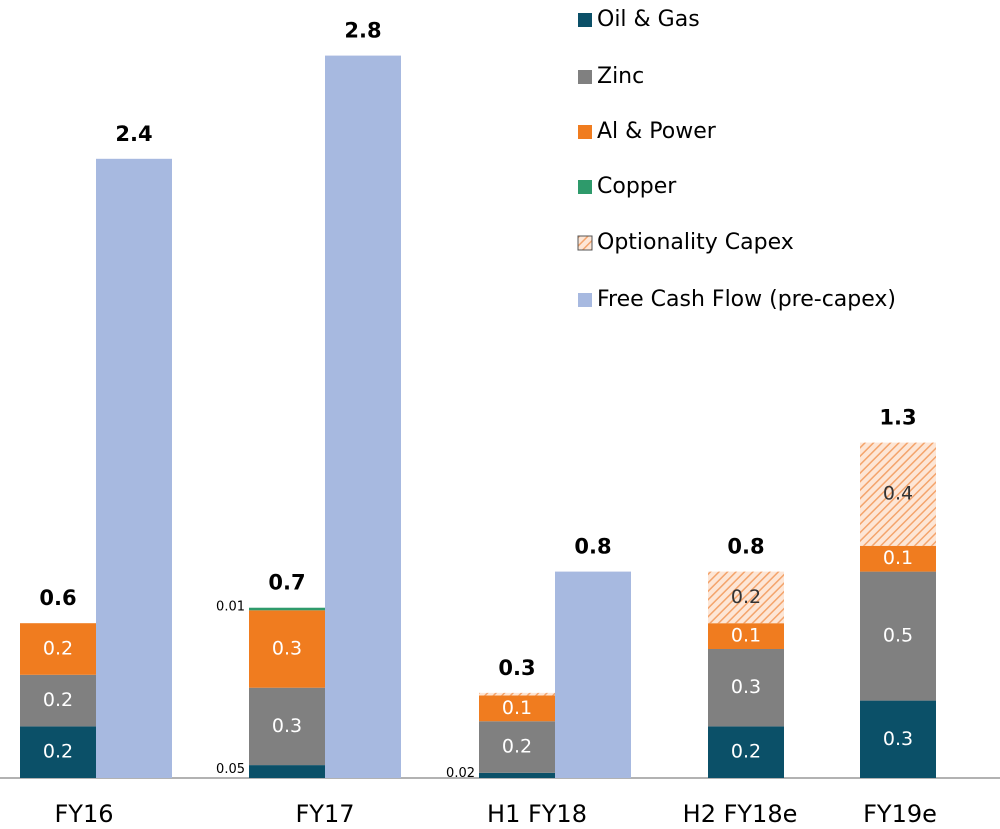 The width and height of the screenshot is (1000, 829). I want to click on x-tick-label: H1 FY18, so click(537, 814).